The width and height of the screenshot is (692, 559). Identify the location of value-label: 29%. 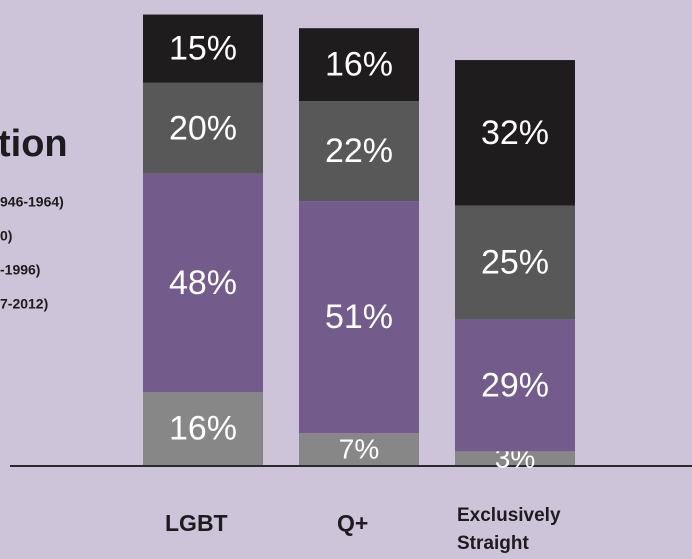
(515, 385).